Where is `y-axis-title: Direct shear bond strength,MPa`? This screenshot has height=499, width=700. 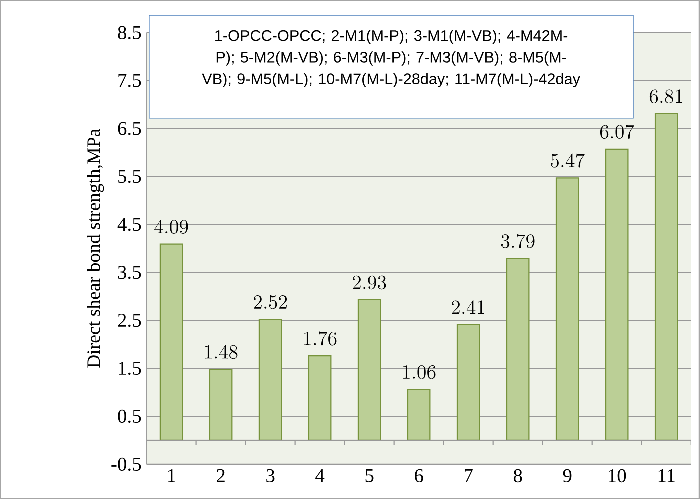
y-axis-title: Direct shear bond strength,MPa is located at coordinates (95, 248).